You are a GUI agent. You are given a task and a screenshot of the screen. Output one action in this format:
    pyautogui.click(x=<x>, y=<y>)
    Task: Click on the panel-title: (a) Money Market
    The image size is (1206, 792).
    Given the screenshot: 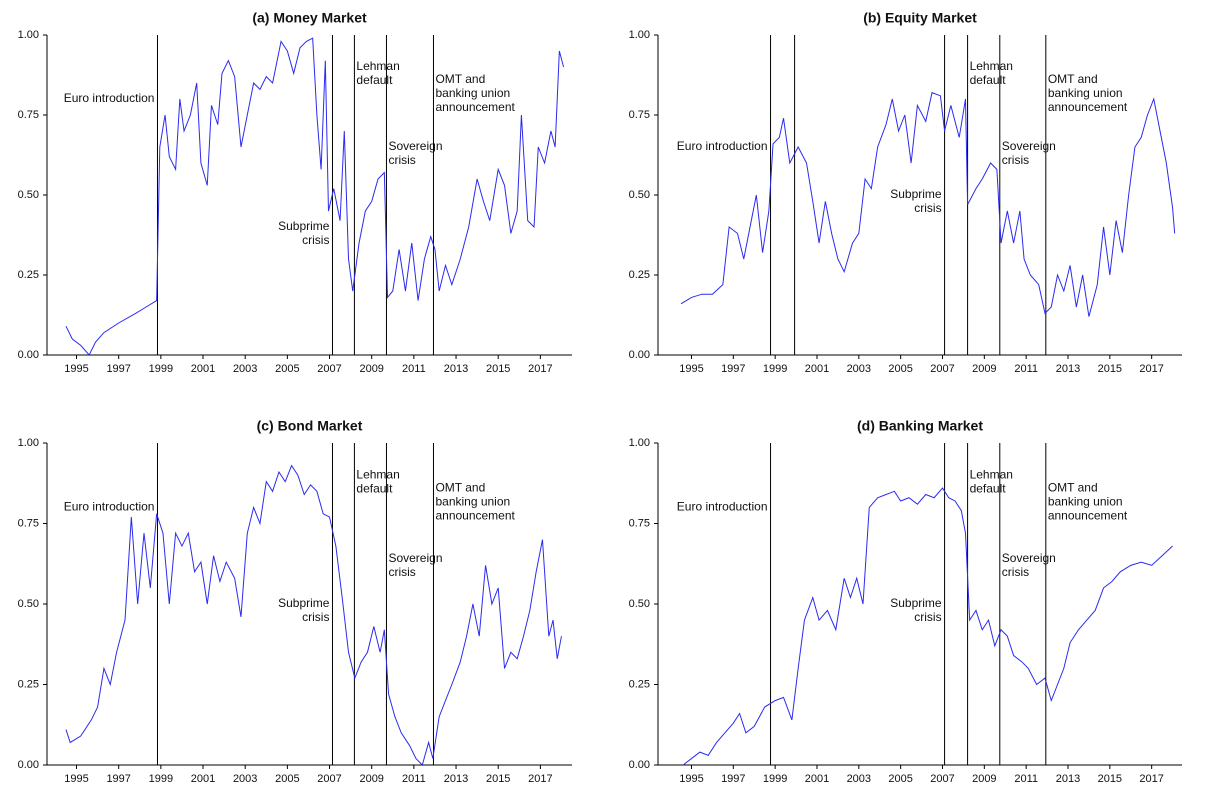 What is the action you would take?
    pyautogui.click(x=309, y=18)
    